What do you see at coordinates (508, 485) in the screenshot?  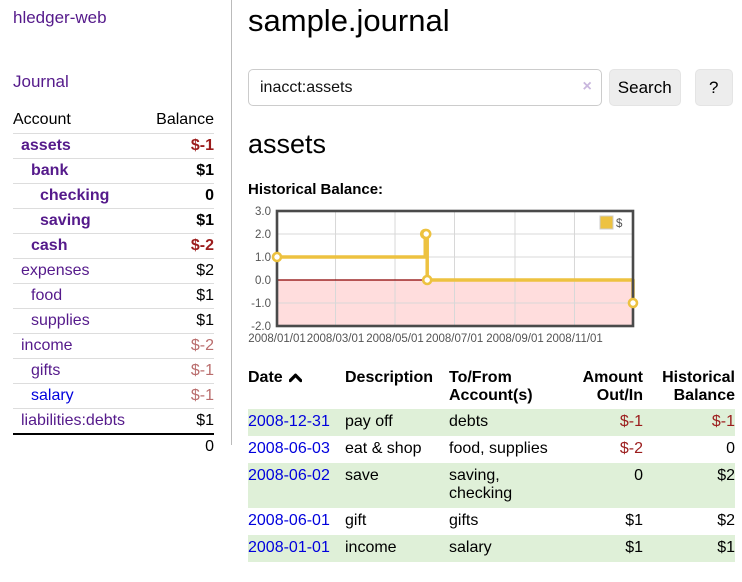 I see `transaction-accounts: saving, checking` at bounding box center [508, 485].